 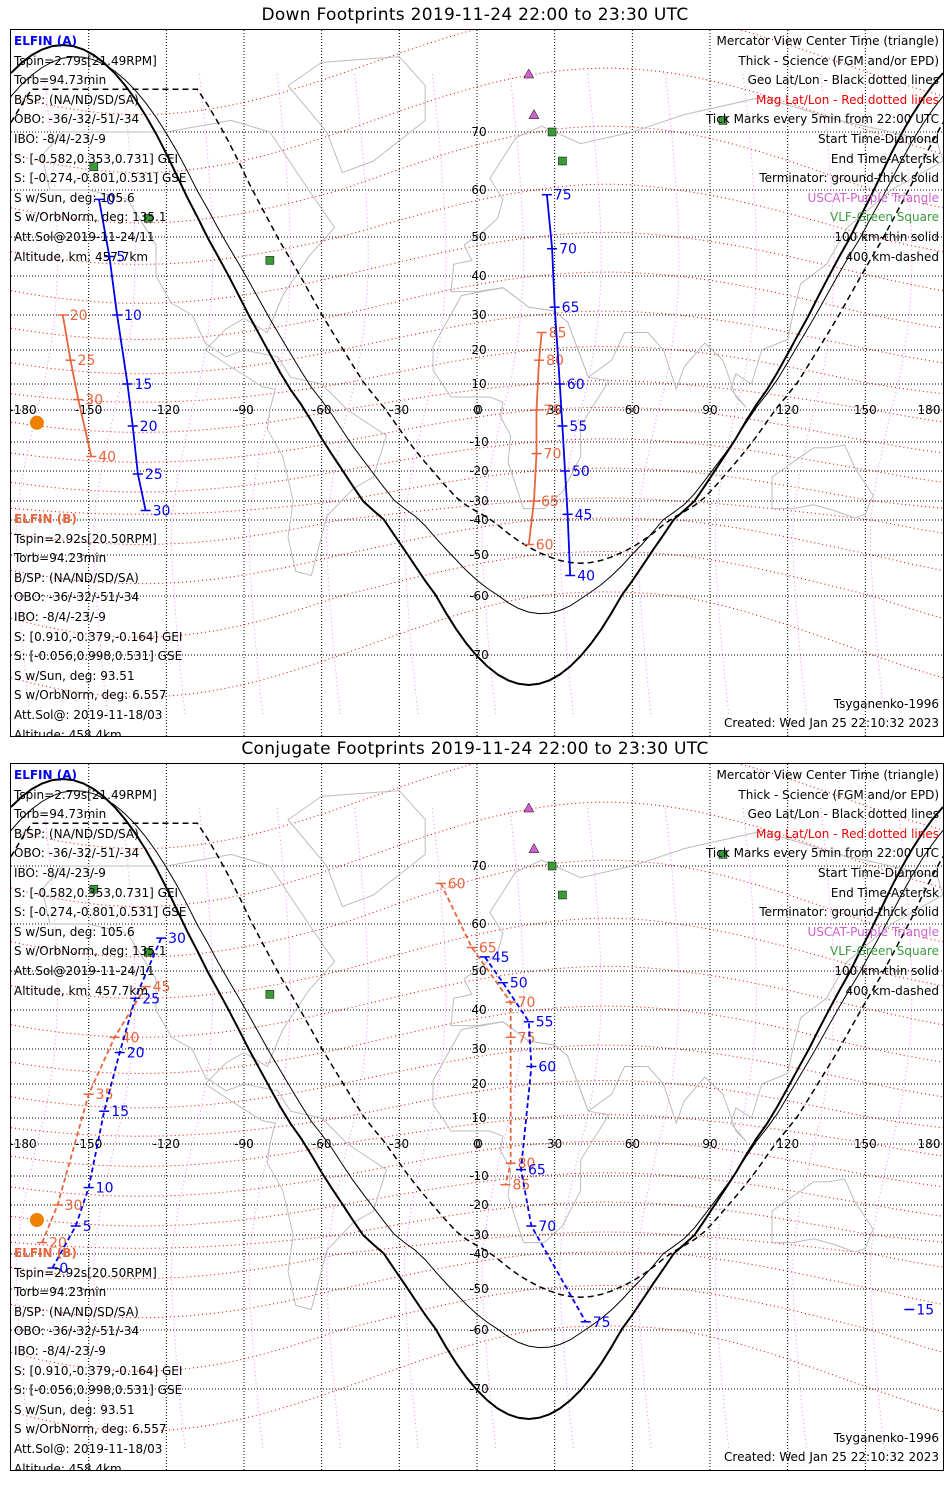 I want to click on model-label: Tsyganenko-1996, so click(x=886, y=1437).